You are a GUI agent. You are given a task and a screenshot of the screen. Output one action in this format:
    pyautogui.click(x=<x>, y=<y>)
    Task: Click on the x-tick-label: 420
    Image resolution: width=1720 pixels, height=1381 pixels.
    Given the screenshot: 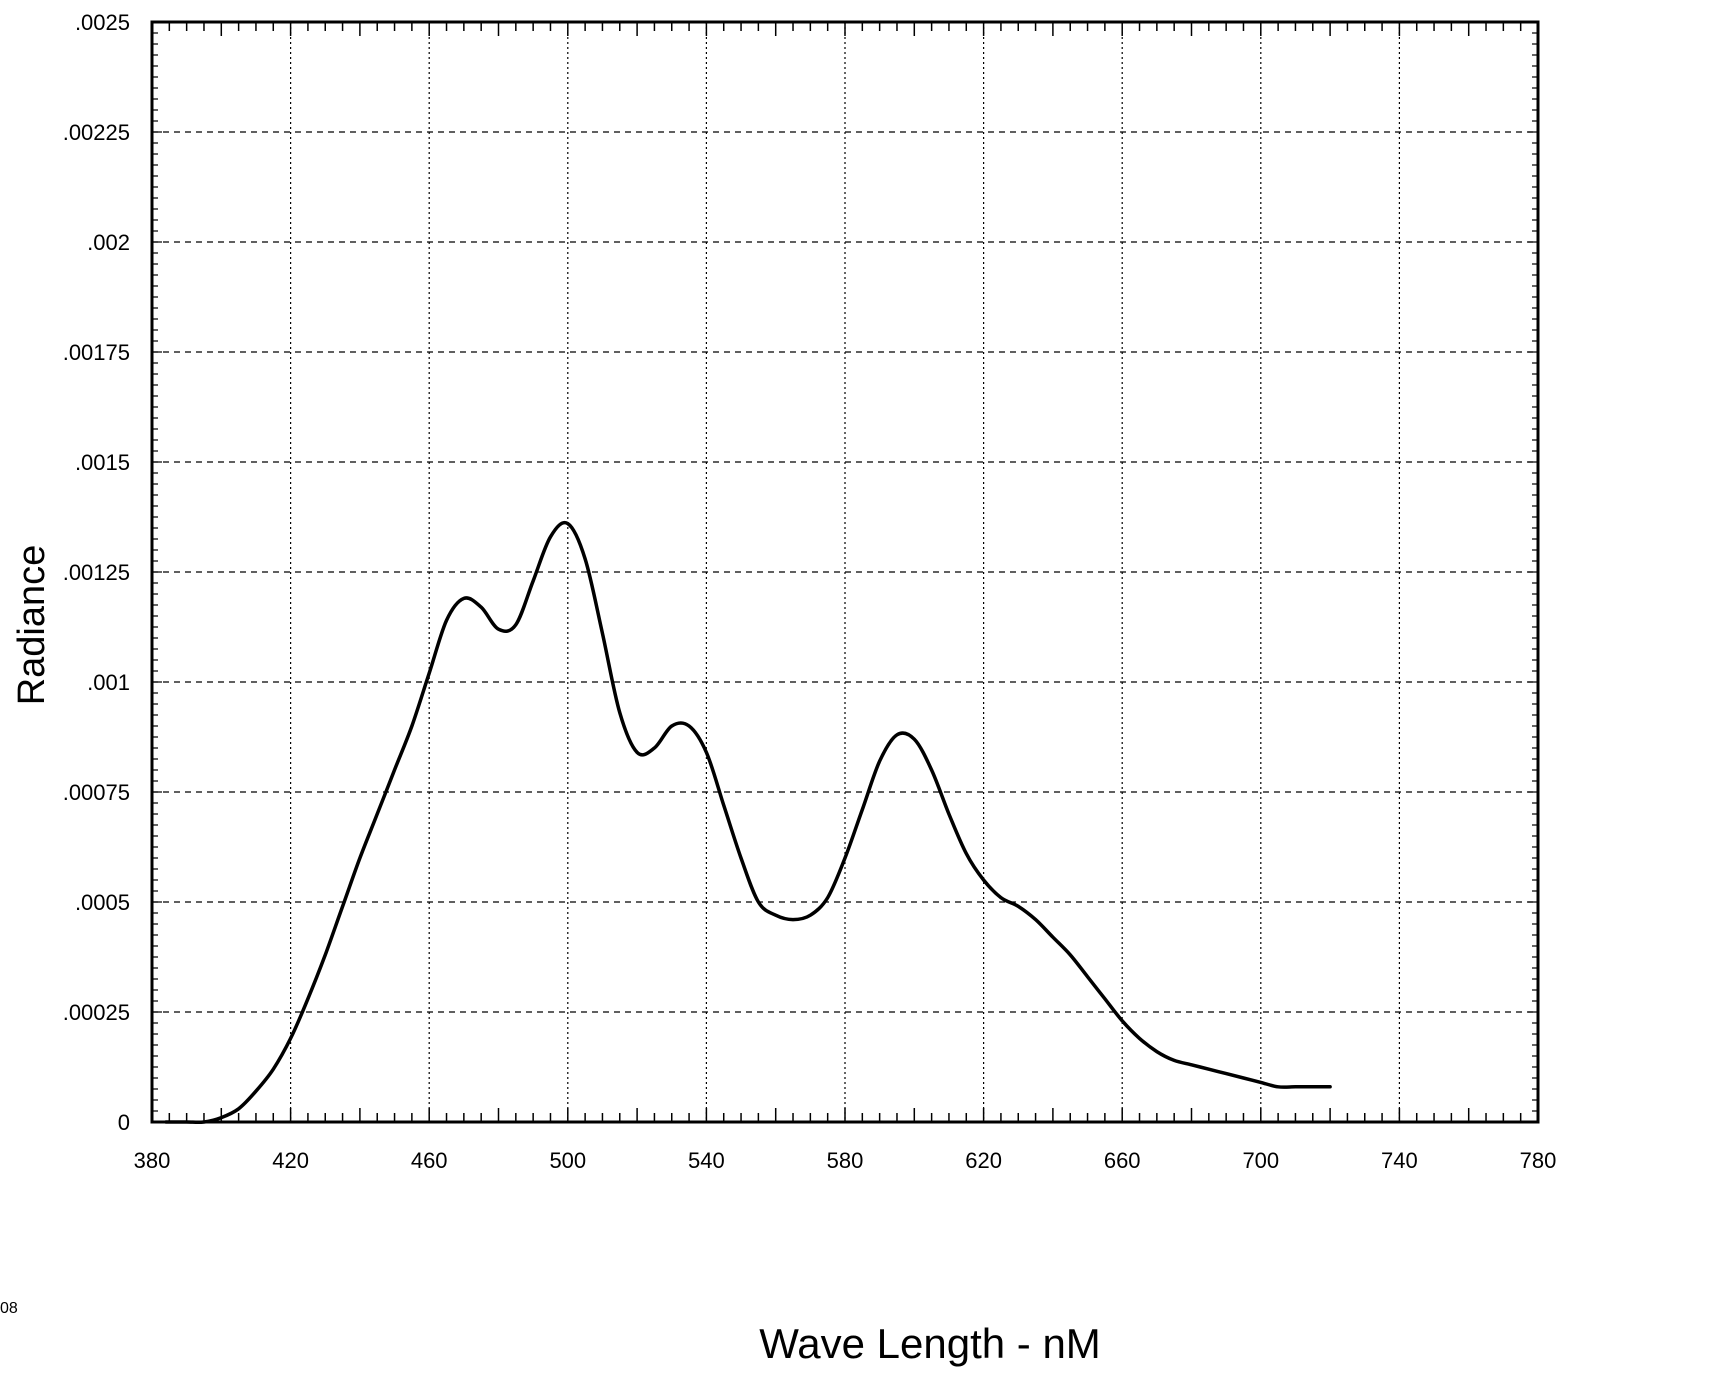 What is the action you would take?
    pyautogui.click(x=290, y=1160)
    